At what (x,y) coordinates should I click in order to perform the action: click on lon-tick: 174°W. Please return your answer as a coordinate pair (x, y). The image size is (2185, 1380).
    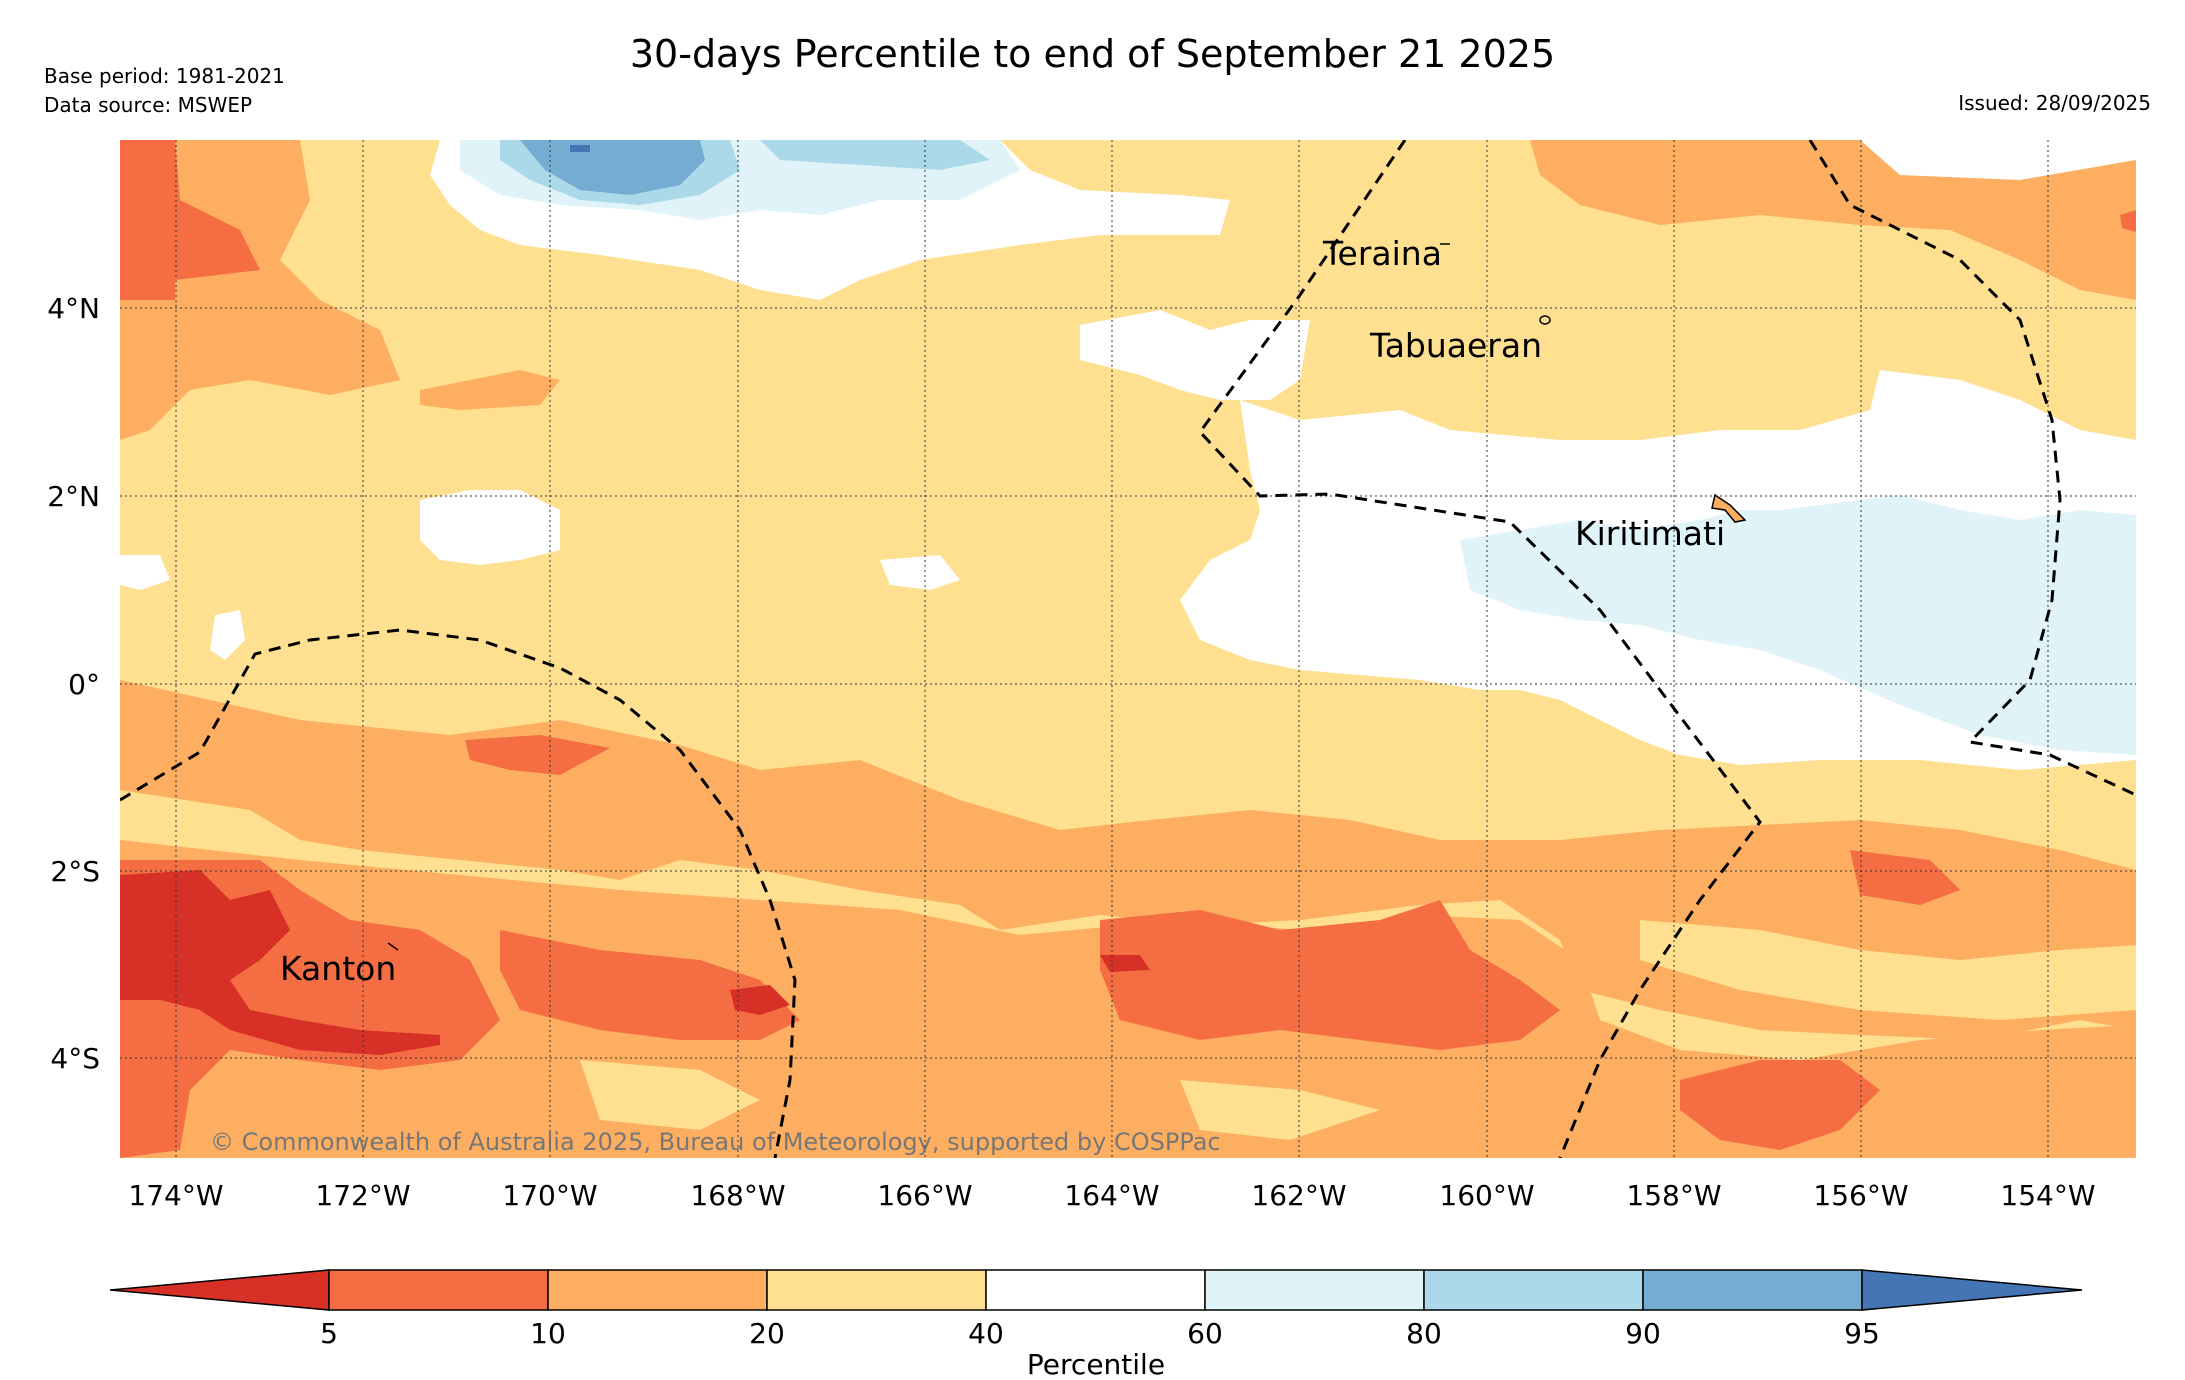
    Looking at the image, I should click on (175, 1195).